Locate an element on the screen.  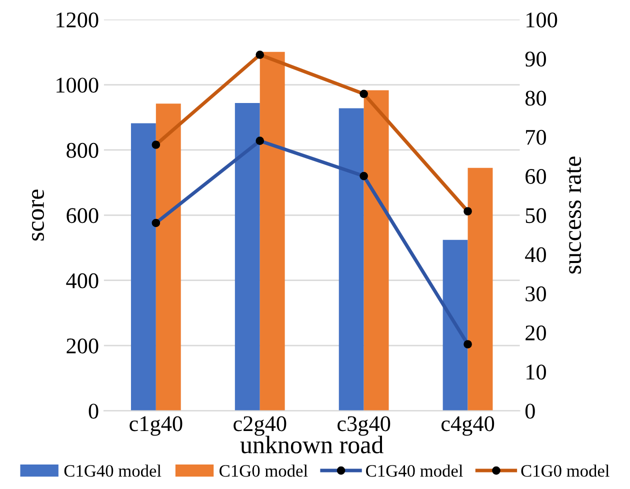
y-tick-label: 200 is located at coordinates (82, 346).